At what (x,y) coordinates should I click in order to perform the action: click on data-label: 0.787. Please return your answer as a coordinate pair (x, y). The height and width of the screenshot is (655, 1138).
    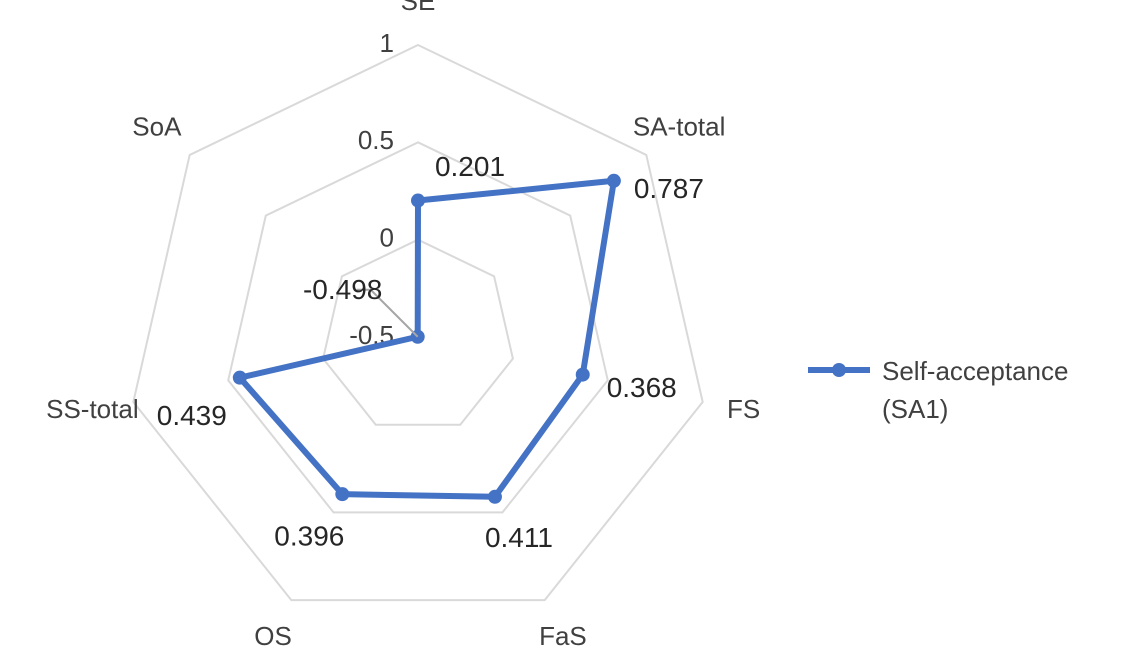
    Looking at the image, I should click on (669, 188).